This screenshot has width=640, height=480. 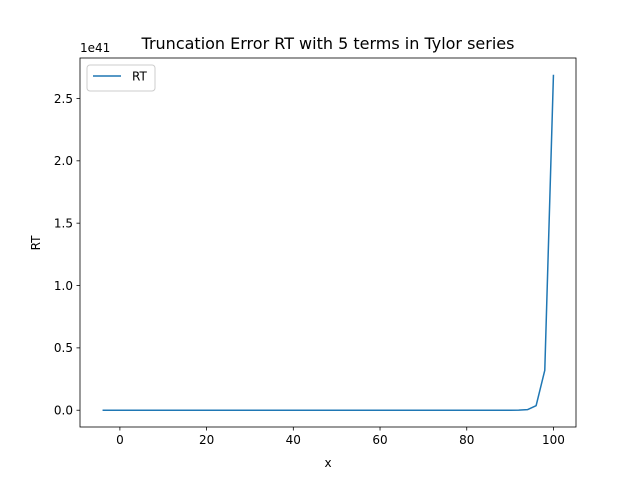 What do you see at coordinates (63, 286) in the screenshot?
I see `y-tick-label: 1.0` at bounding box center [63, 286].